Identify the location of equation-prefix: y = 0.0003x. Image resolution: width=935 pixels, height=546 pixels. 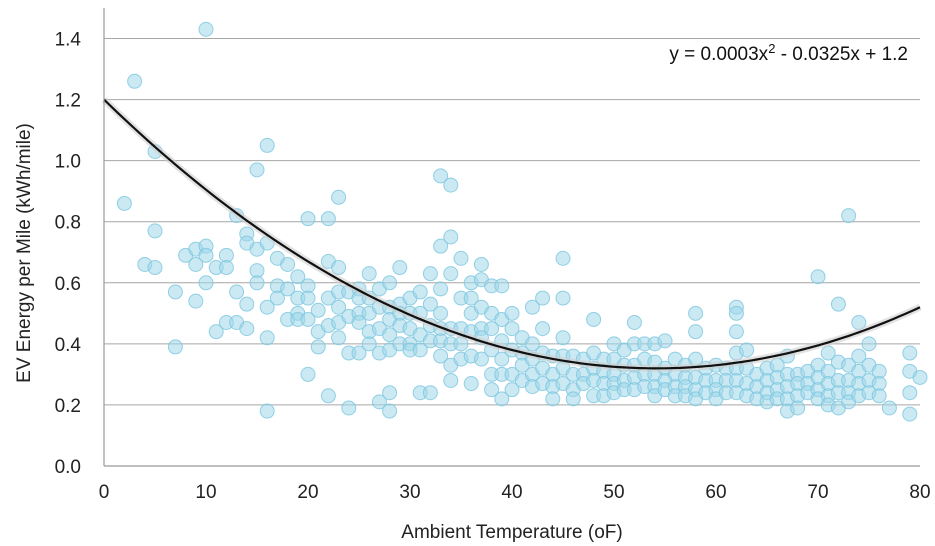
(718, 54).